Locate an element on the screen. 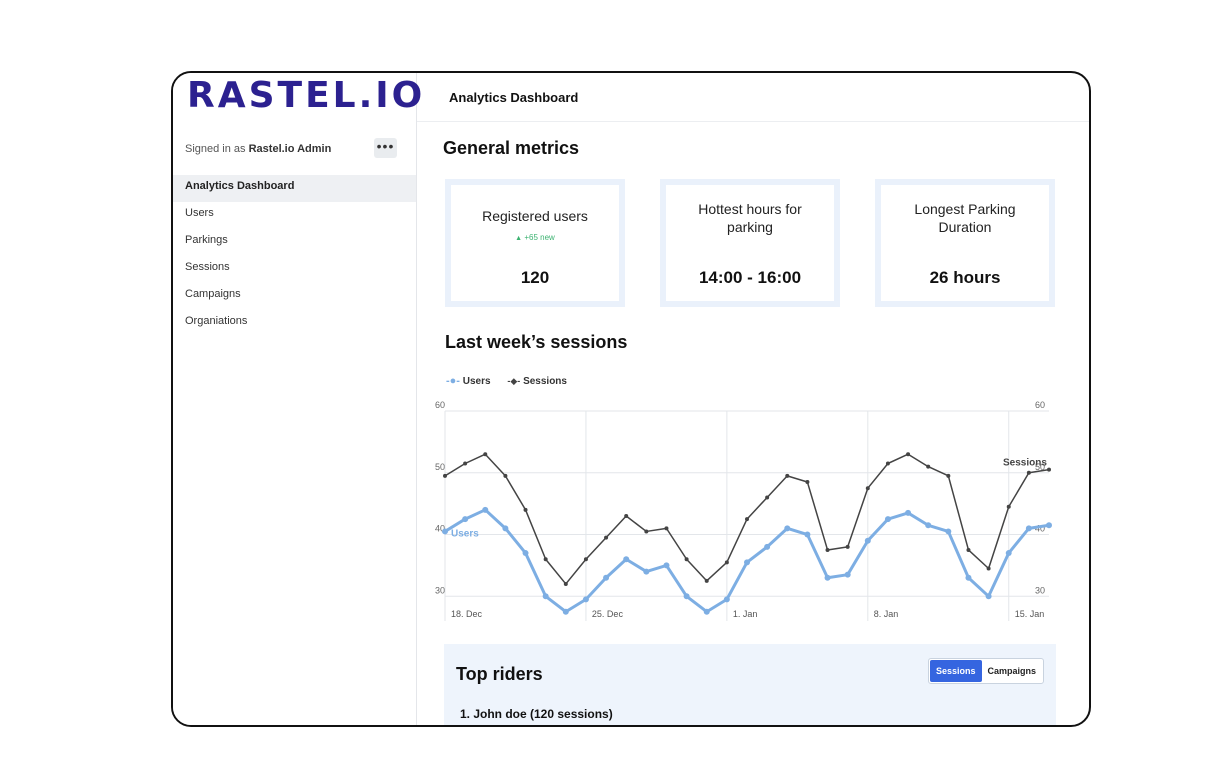 Image resolution: width=1228 pixels, height=766 pixels. sidebar-item-sessions: Sessions is located at coordinates (207, 267).